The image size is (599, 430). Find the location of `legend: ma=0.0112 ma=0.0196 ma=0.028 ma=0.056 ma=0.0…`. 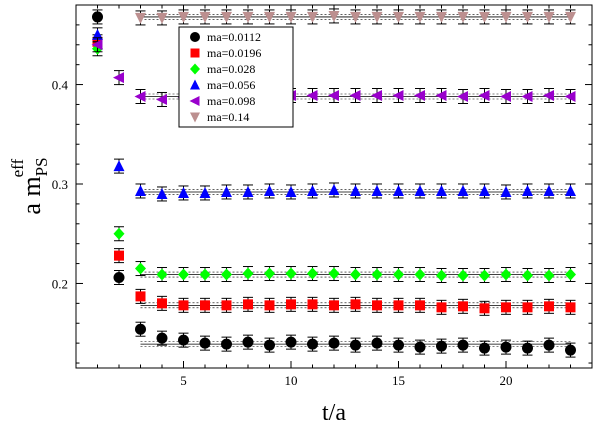

legend: ma=0.0112 ma=0.0196 ma=0.028 ma=0.056 ma=0.0… is located at coordinates (236, 77).